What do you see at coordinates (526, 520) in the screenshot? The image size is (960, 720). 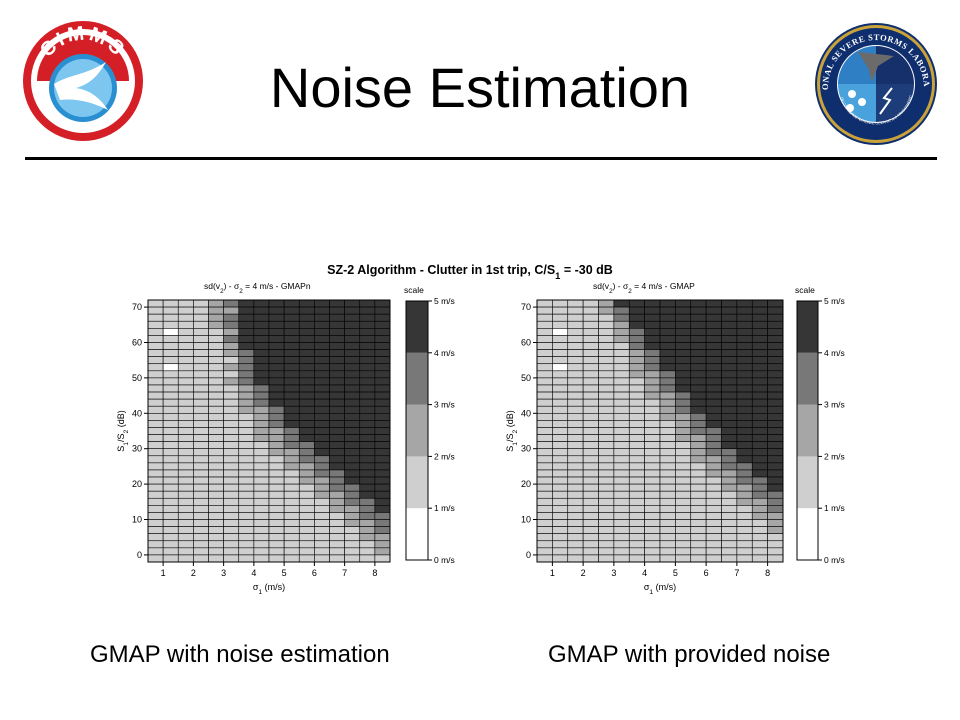 I see `y-tick-label: 10` at bounding box center [526, 520].